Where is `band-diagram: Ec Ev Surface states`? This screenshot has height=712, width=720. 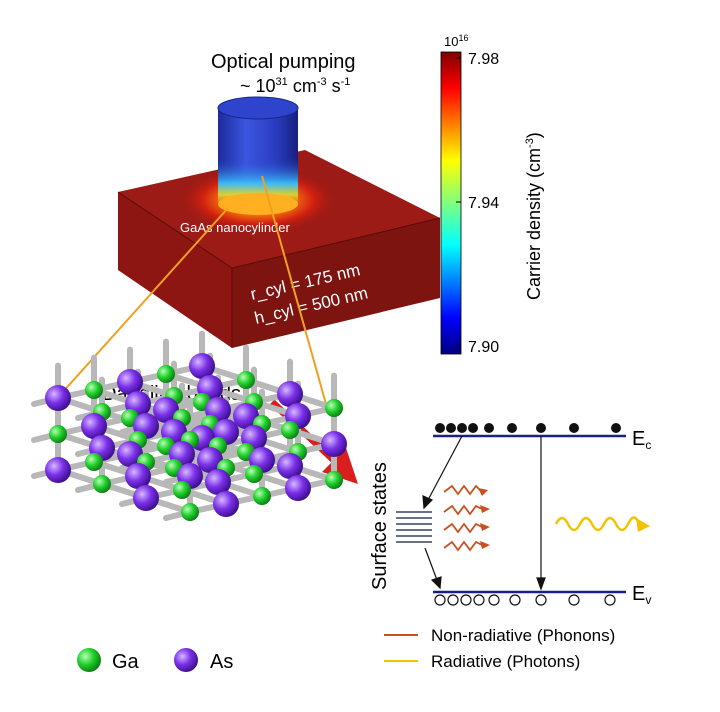
band-diagram: Ec Ev Surface states is located at coordinates (510, 547).